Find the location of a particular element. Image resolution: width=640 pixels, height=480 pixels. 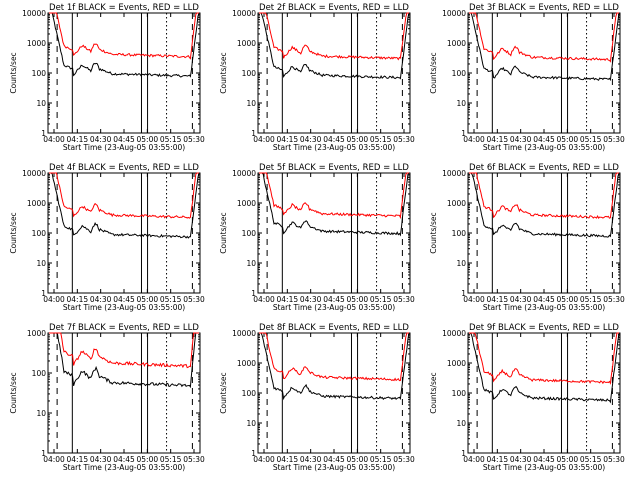

plot-title: Det 7f BLACK = Events, RED = LLD is located at coordinates (124, 328).